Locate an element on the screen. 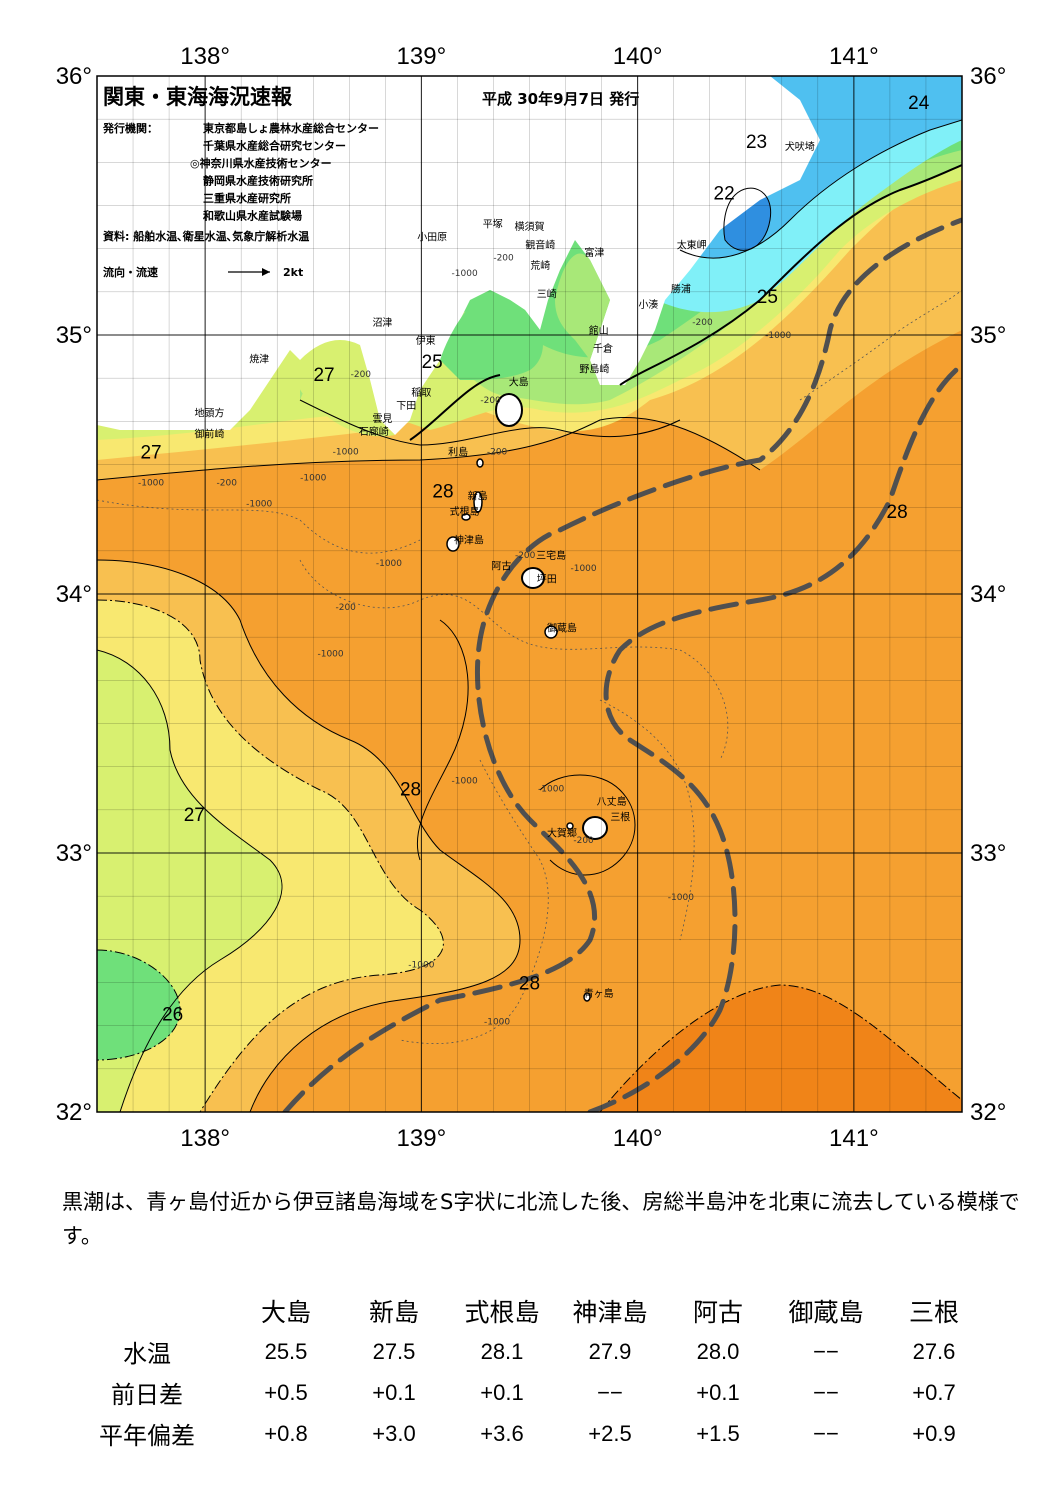  table-cell: +0.9 is located at coordinates (934, 1433).